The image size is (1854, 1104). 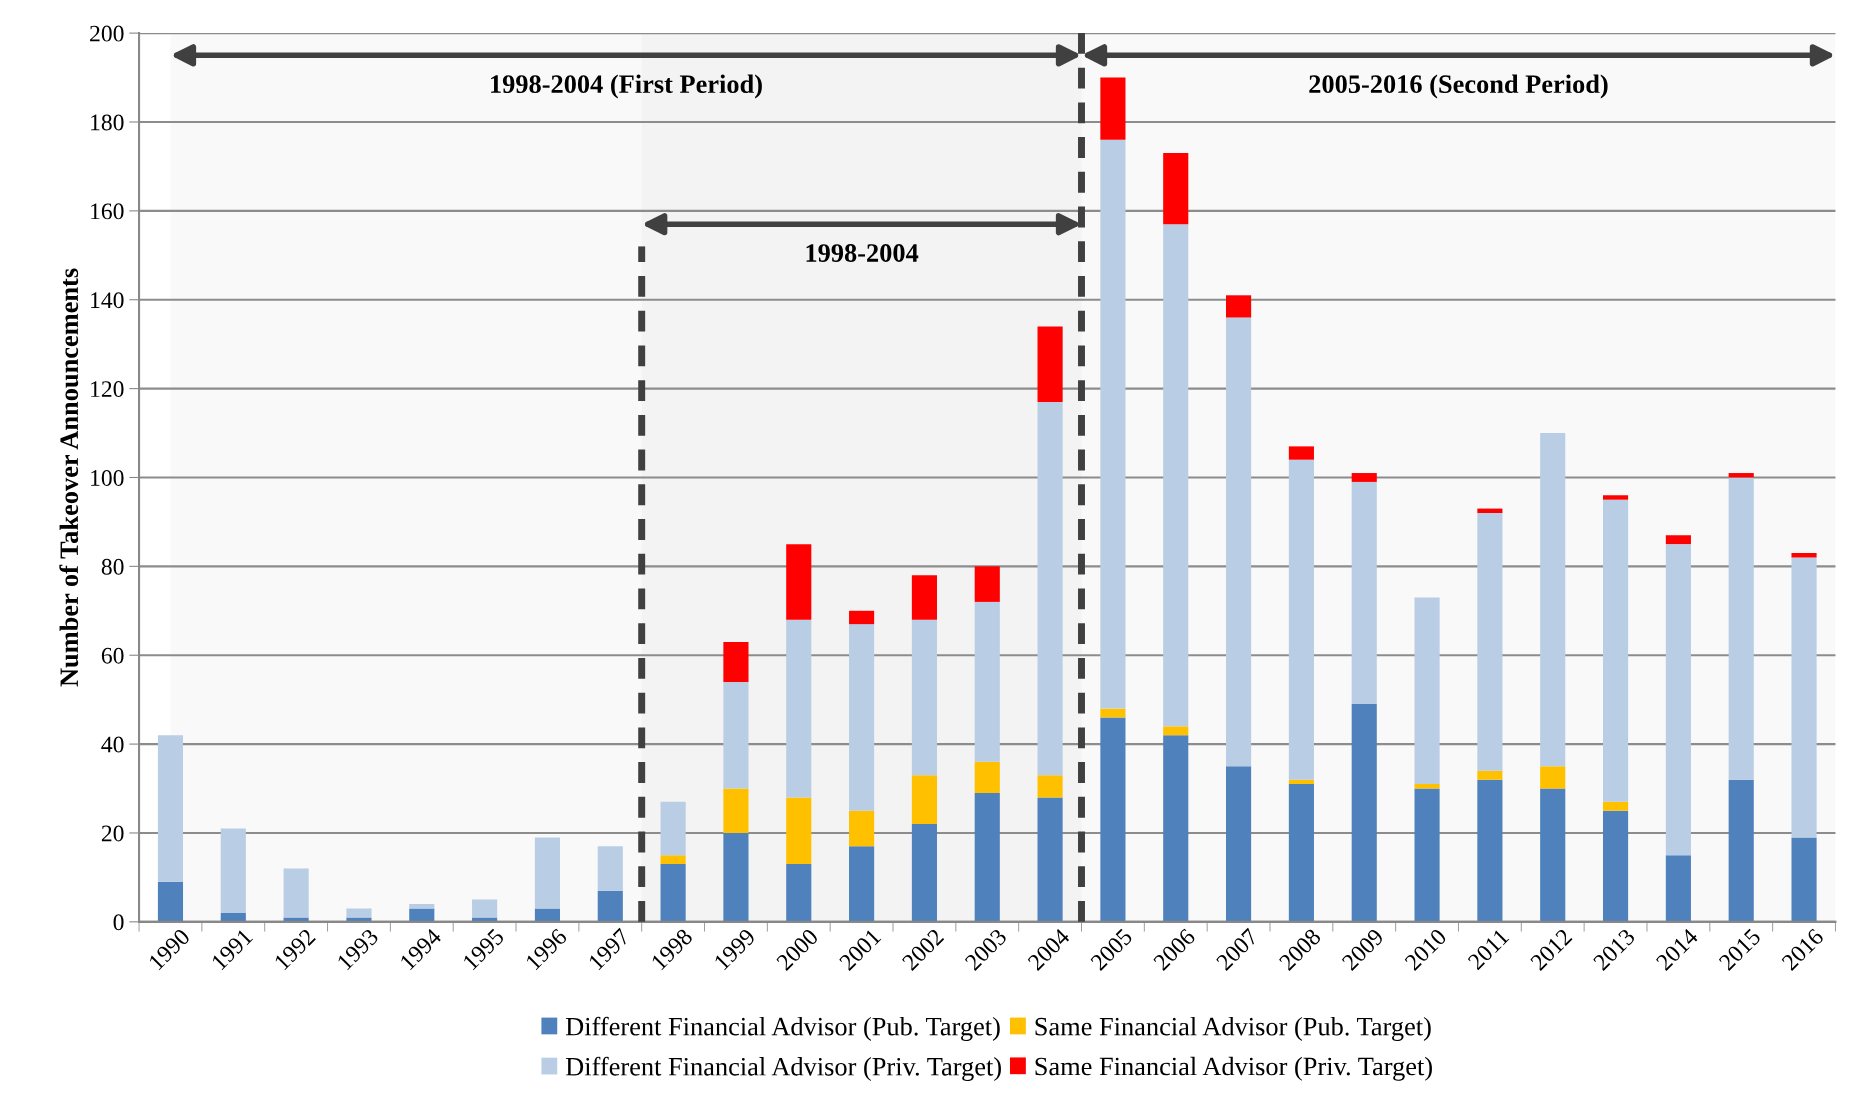 I want to click on legend-label: Different Financial Advisor (Pub. Target), so click(x=782, y=1028).